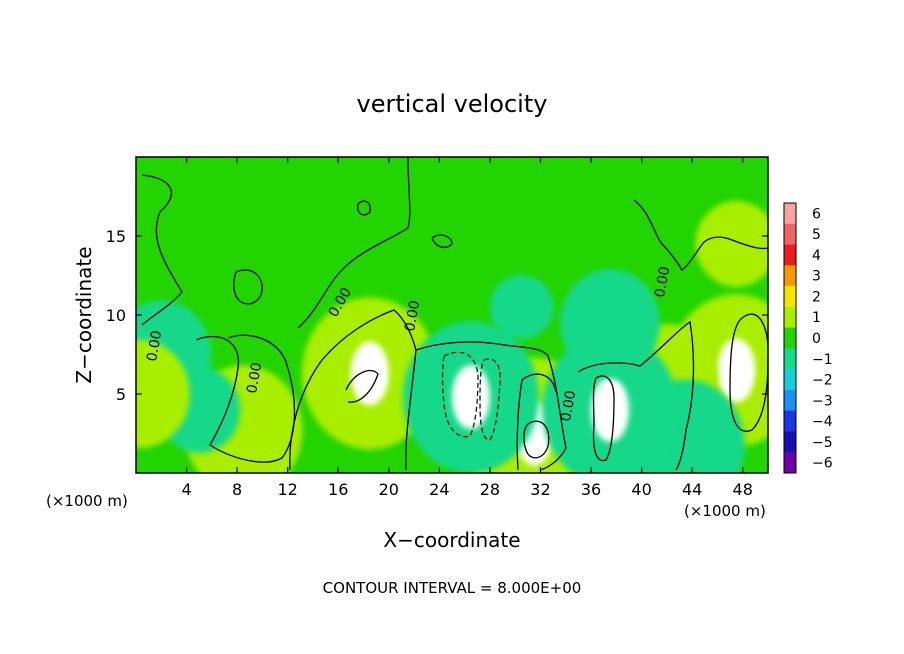 Image resolution: width=904 pixels, height=654 pixels. I want to click on x-tick-label: 8, so click(237, 489).